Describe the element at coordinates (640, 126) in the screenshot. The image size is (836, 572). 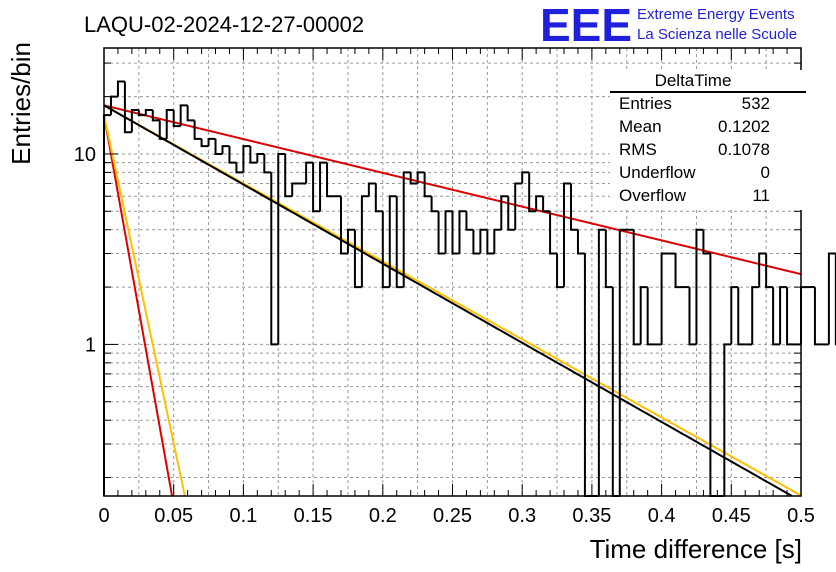
I see `stats-label: Mean` at that location.